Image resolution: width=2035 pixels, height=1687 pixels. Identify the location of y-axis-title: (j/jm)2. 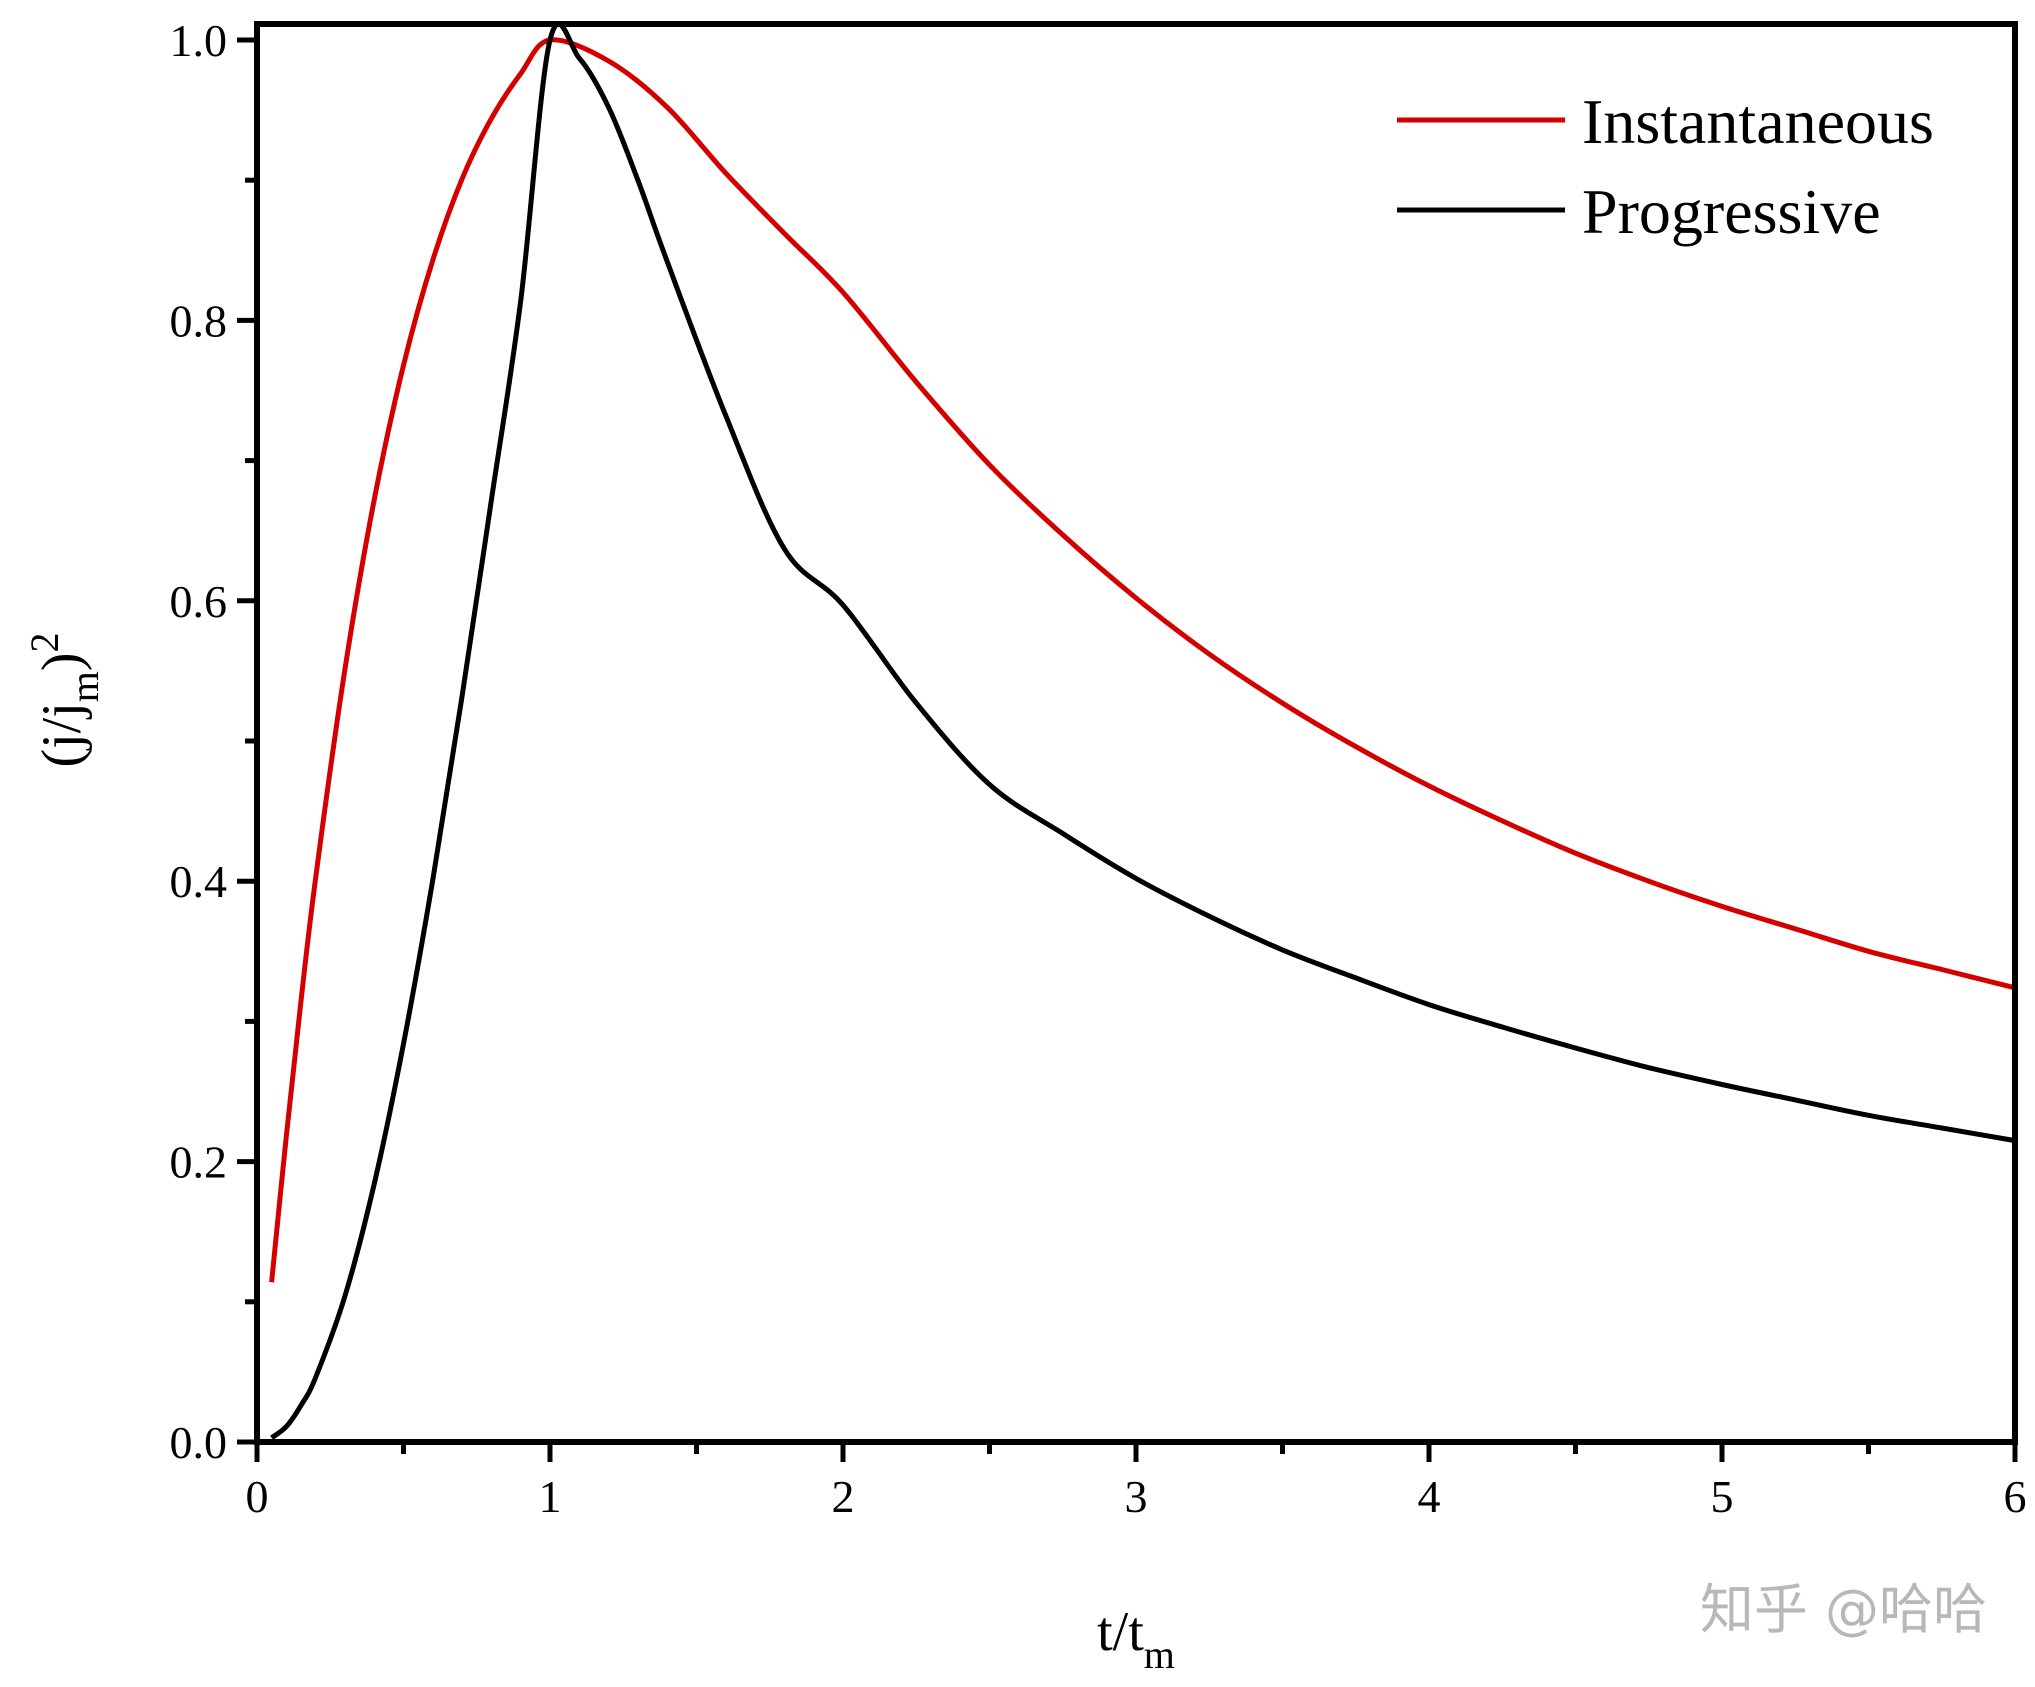
(64, 699).